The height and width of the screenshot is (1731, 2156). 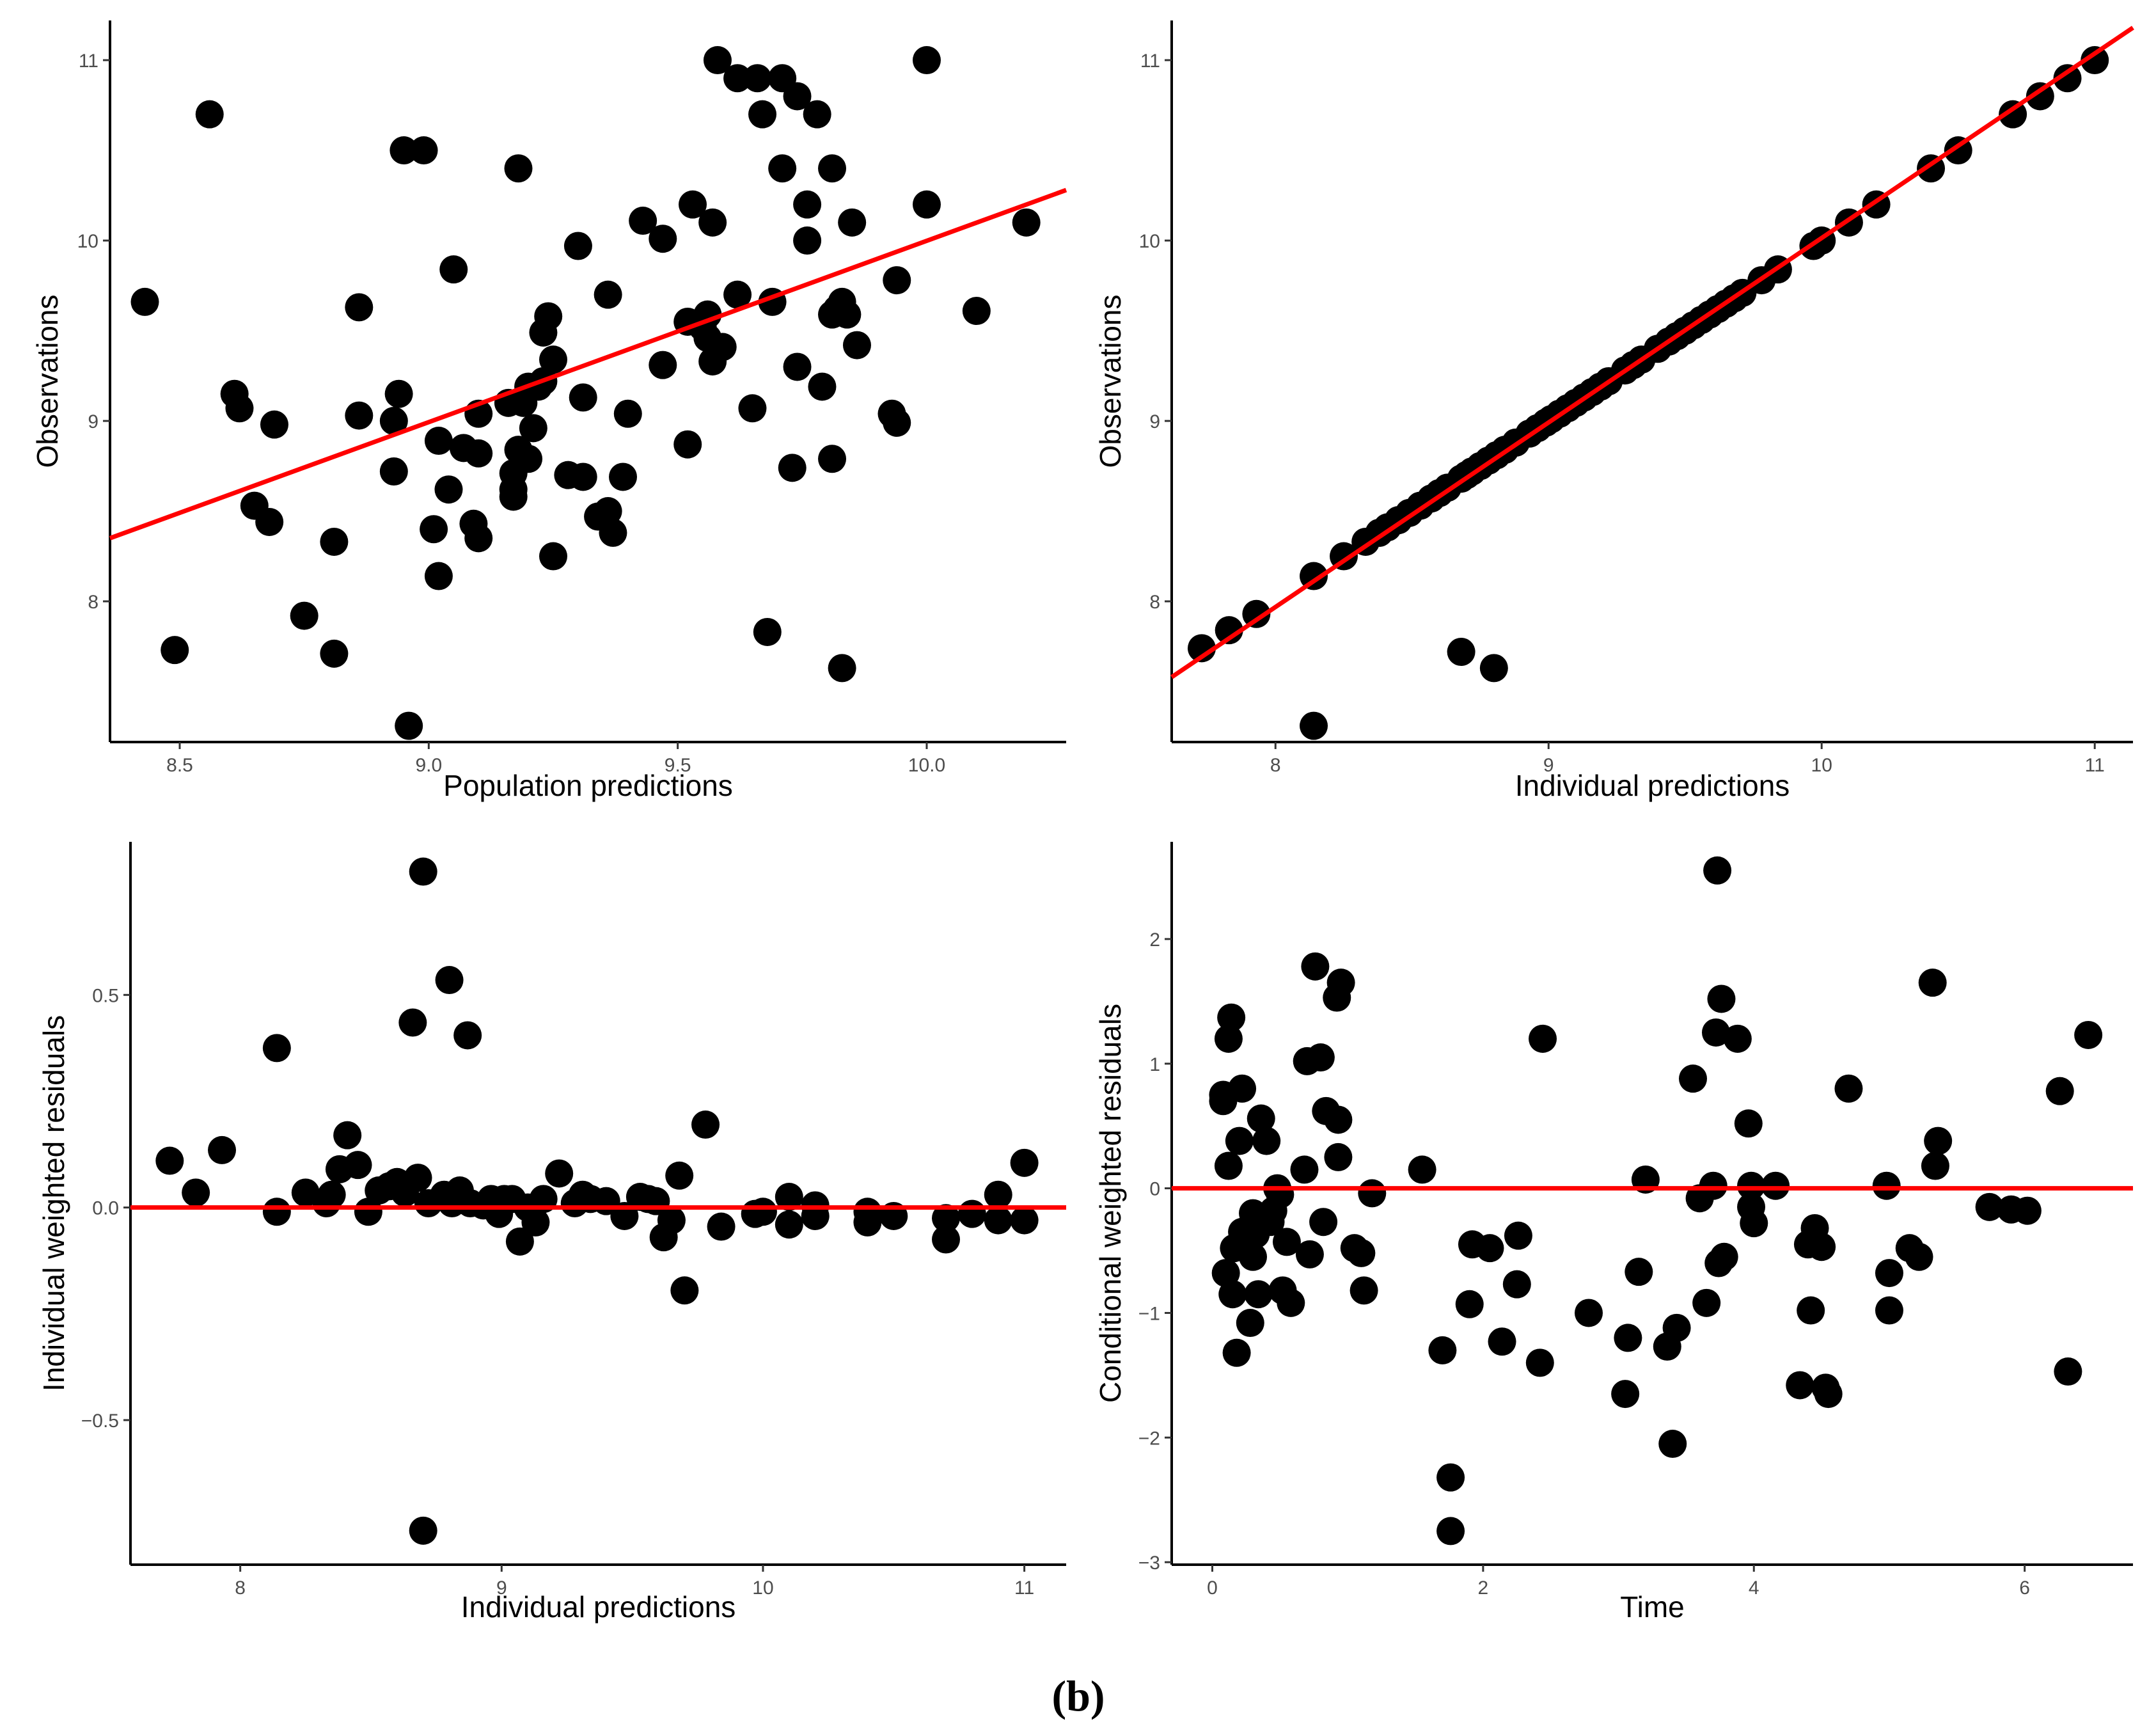 What do you see at coordinates (1754, 1588) in the screenshot?
I see `panel-4-x-tick-label: 4` at bounding box center [1754, 1588].